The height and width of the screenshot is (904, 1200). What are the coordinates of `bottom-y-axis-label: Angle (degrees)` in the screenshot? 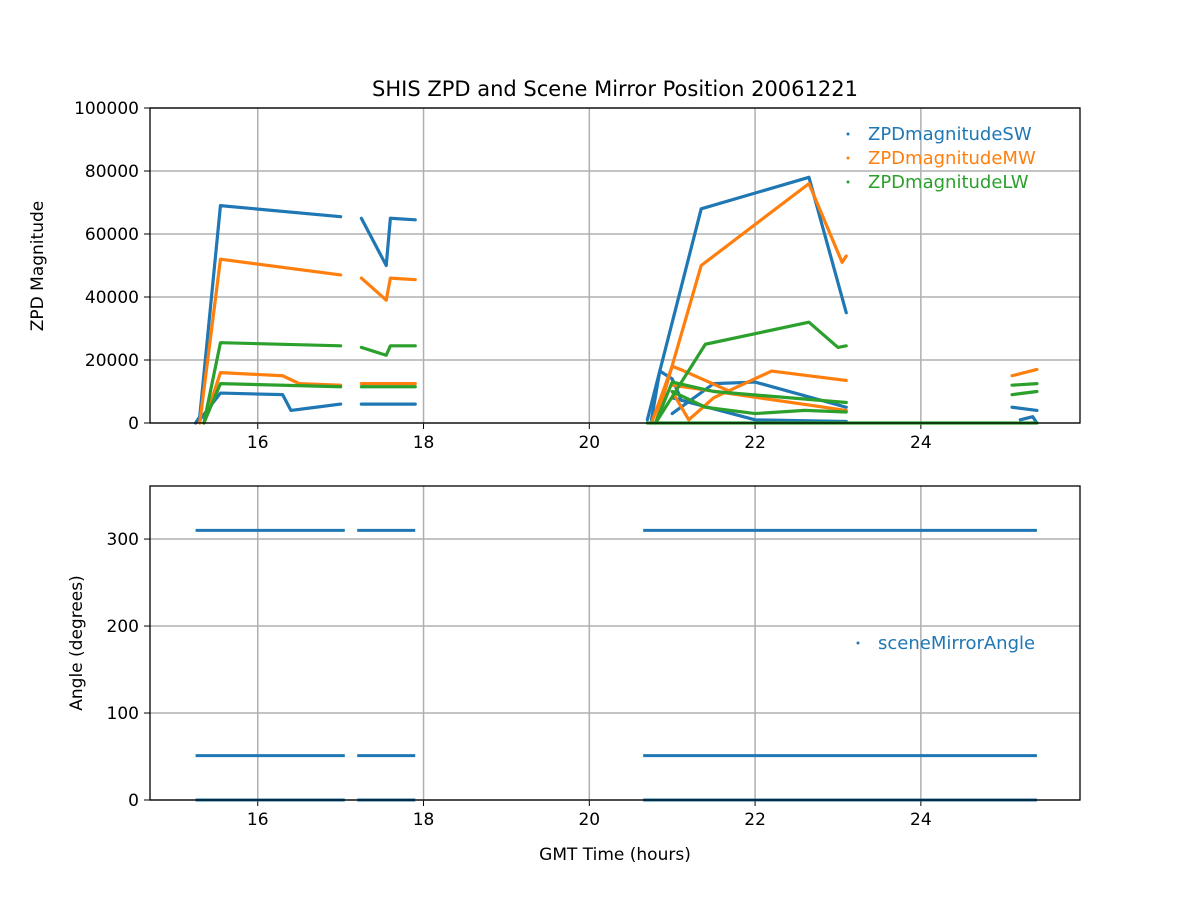 It's located at (77, 642).